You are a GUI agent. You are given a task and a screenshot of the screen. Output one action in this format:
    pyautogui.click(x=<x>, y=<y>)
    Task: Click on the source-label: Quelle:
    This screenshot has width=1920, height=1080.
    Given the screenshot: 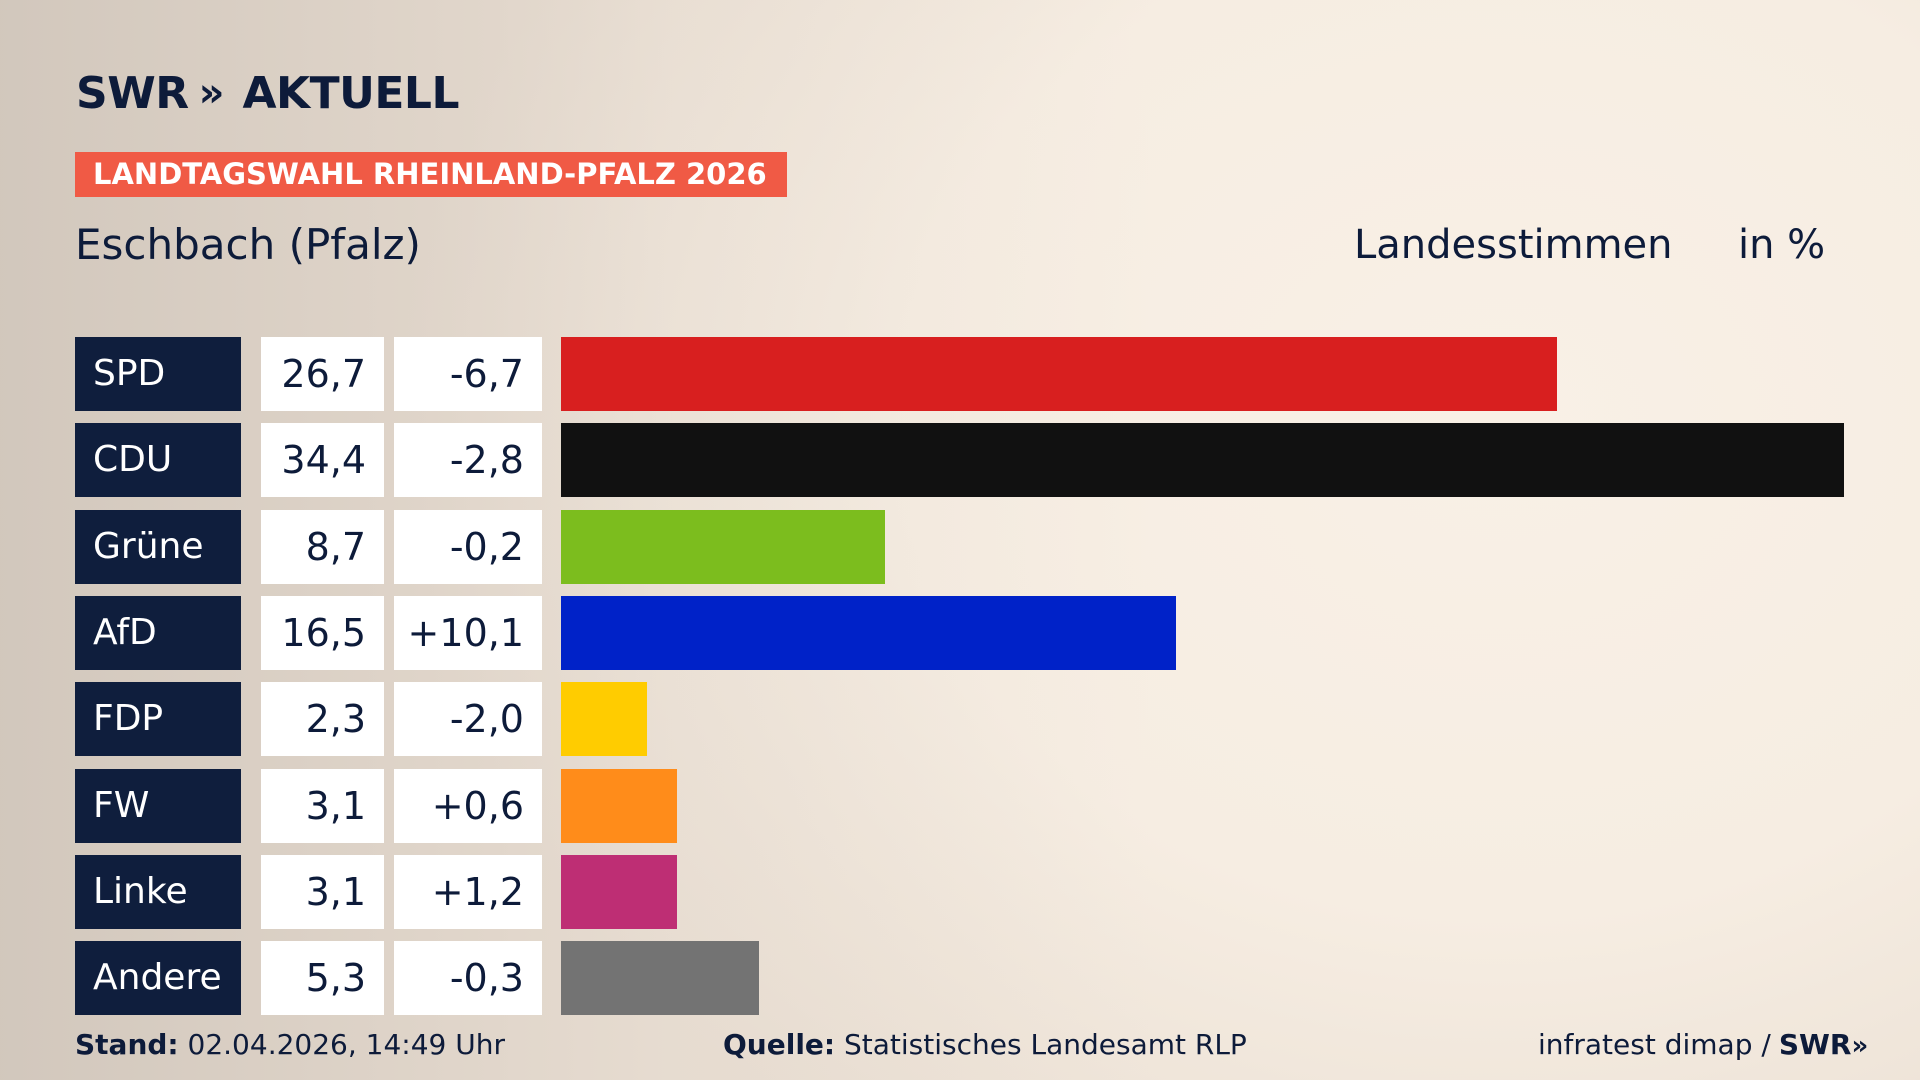 What is the action you would take?
    pyautogui.click(x=779, y=1044)
    